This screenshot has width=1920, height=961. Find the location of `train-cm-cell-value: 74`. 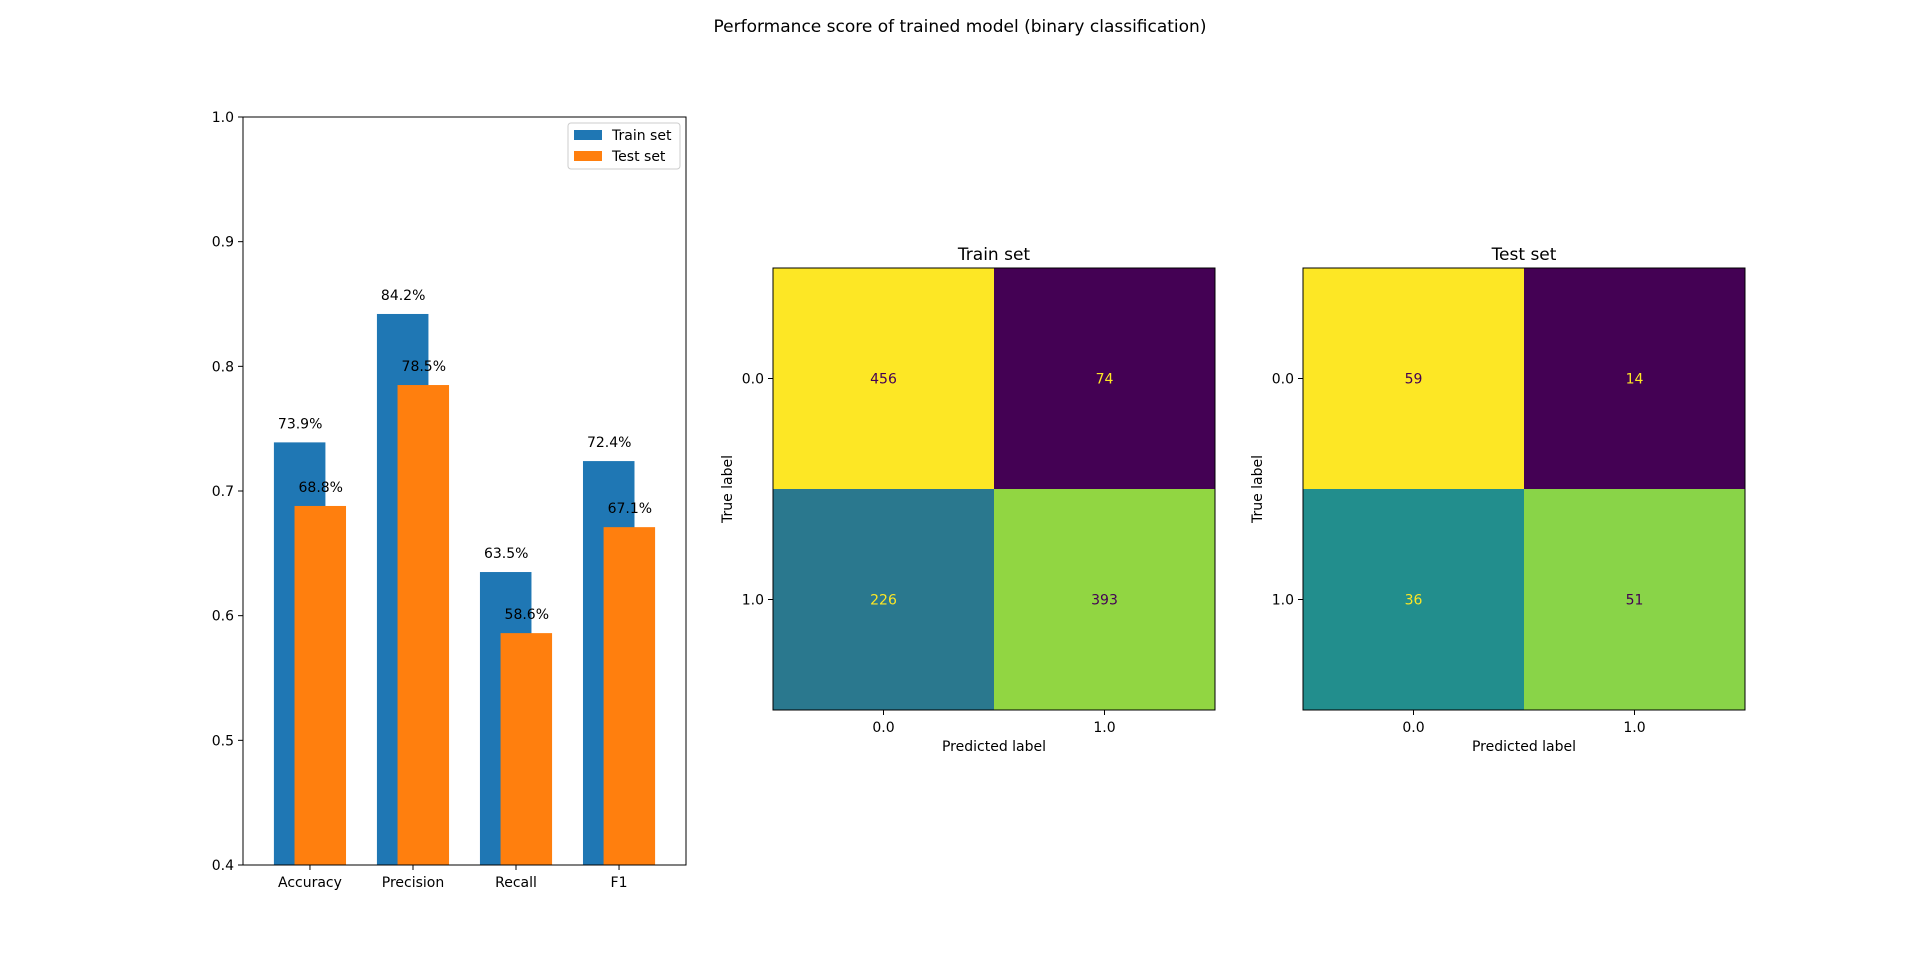

train-cm-cell-value: 74 is located at coordinates (1105, 380).